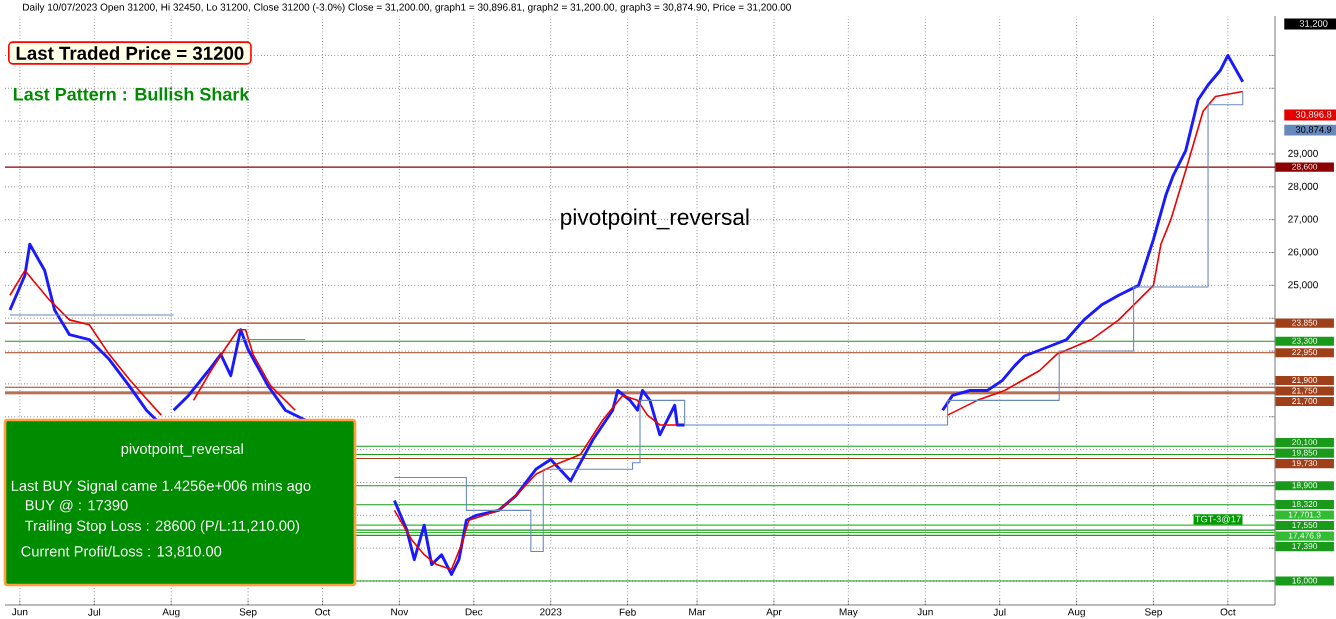  Describe the element at coordinates (1303, 252) in the screenshot. I see `y-tick-label: 26,000` at that location.